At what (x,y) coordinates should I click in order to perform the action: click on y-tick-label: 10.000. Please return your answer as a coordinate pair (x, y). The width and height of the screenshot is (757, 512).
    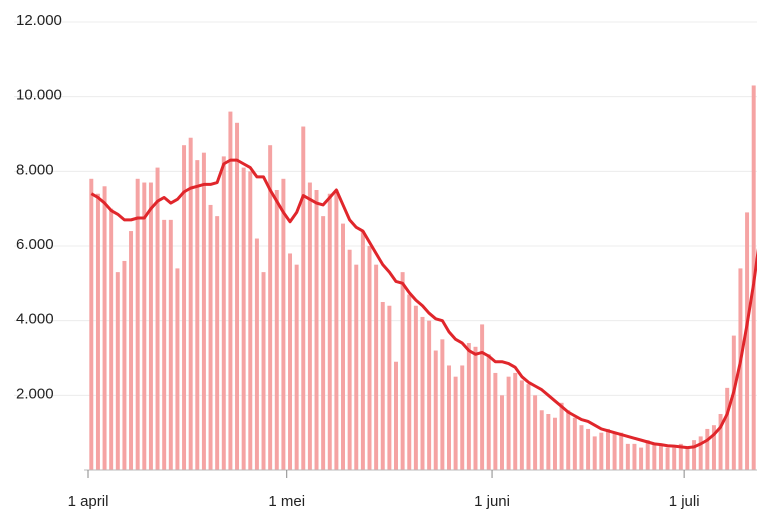
    Looking at the image, I should click on (39, 95).